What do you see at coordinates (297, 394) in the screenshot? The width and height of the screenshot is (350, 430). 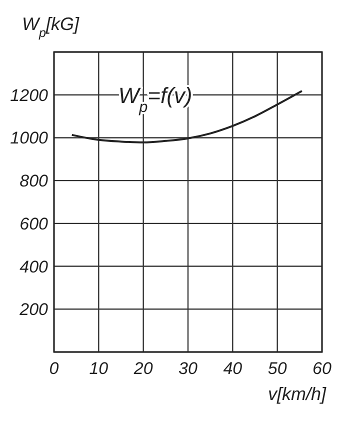 I see `x-axis-title: v[km/h]` at bounding box center [297, 394].